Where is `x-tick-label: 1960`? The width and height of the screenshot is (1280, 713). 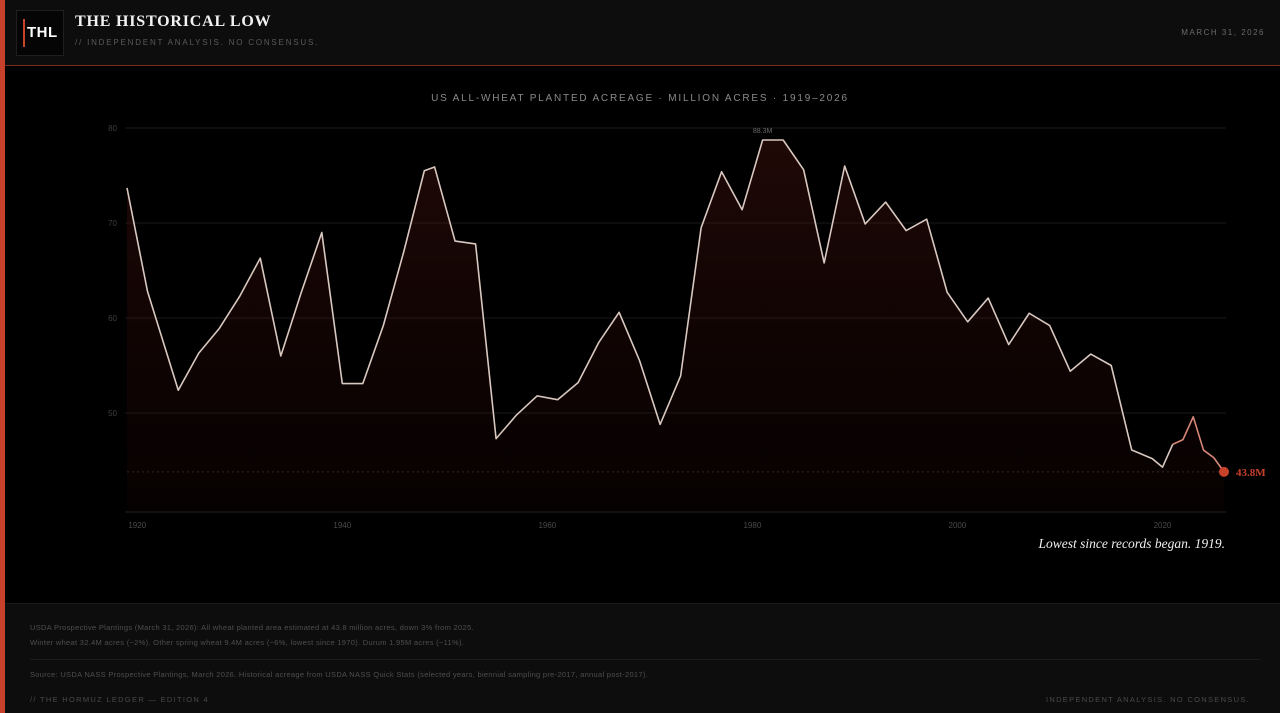 x-tick-label: 1960 is located at coordinates (547, 525).